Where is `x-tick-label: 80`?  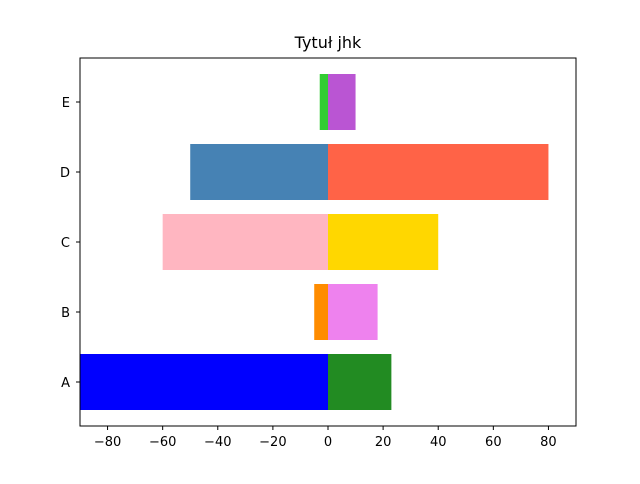
x-tick-label: 80 is located at coordinates (548, 442).